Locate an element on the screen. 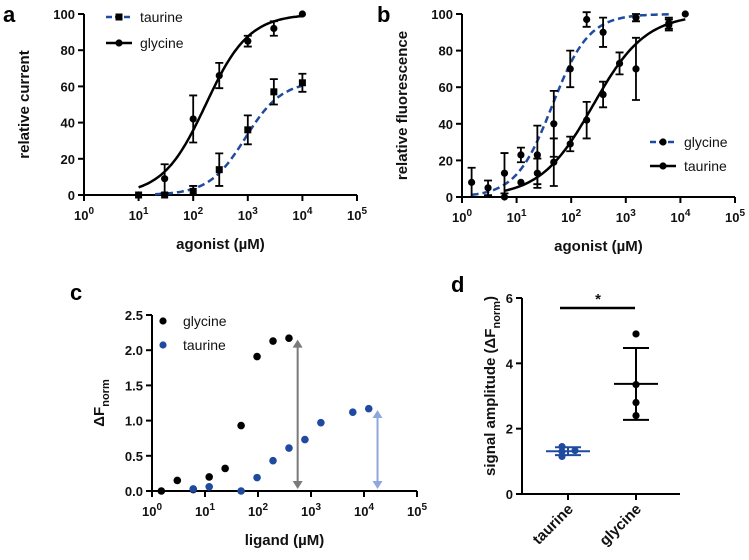 The image size is (749, 560). series-taurine is located at coordinates (568, 452).